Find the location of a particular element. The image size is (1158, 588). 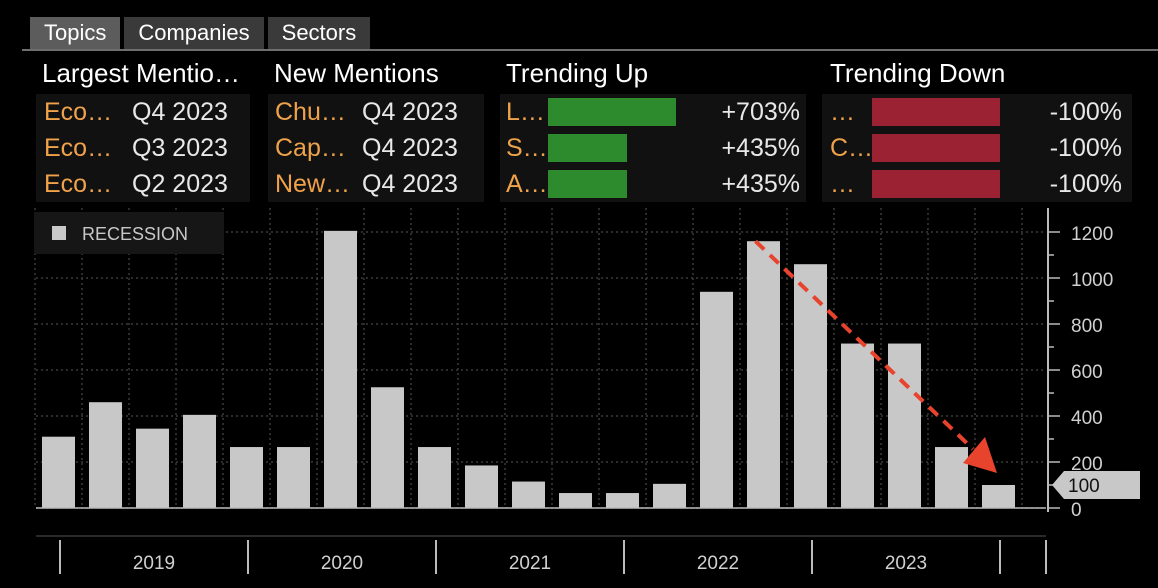

tab-divider is located at coordinates (590, 50).